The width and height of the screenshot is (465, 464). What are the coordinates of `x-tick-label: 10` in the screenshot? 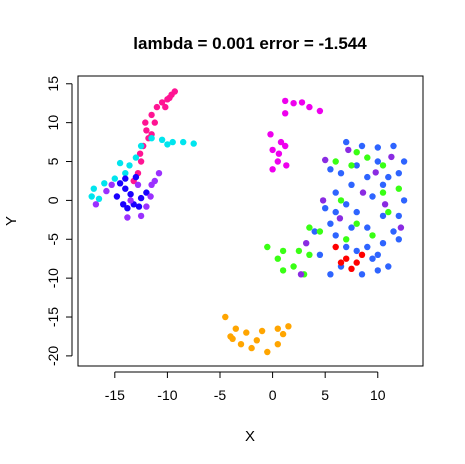 It's located at (378, 395).